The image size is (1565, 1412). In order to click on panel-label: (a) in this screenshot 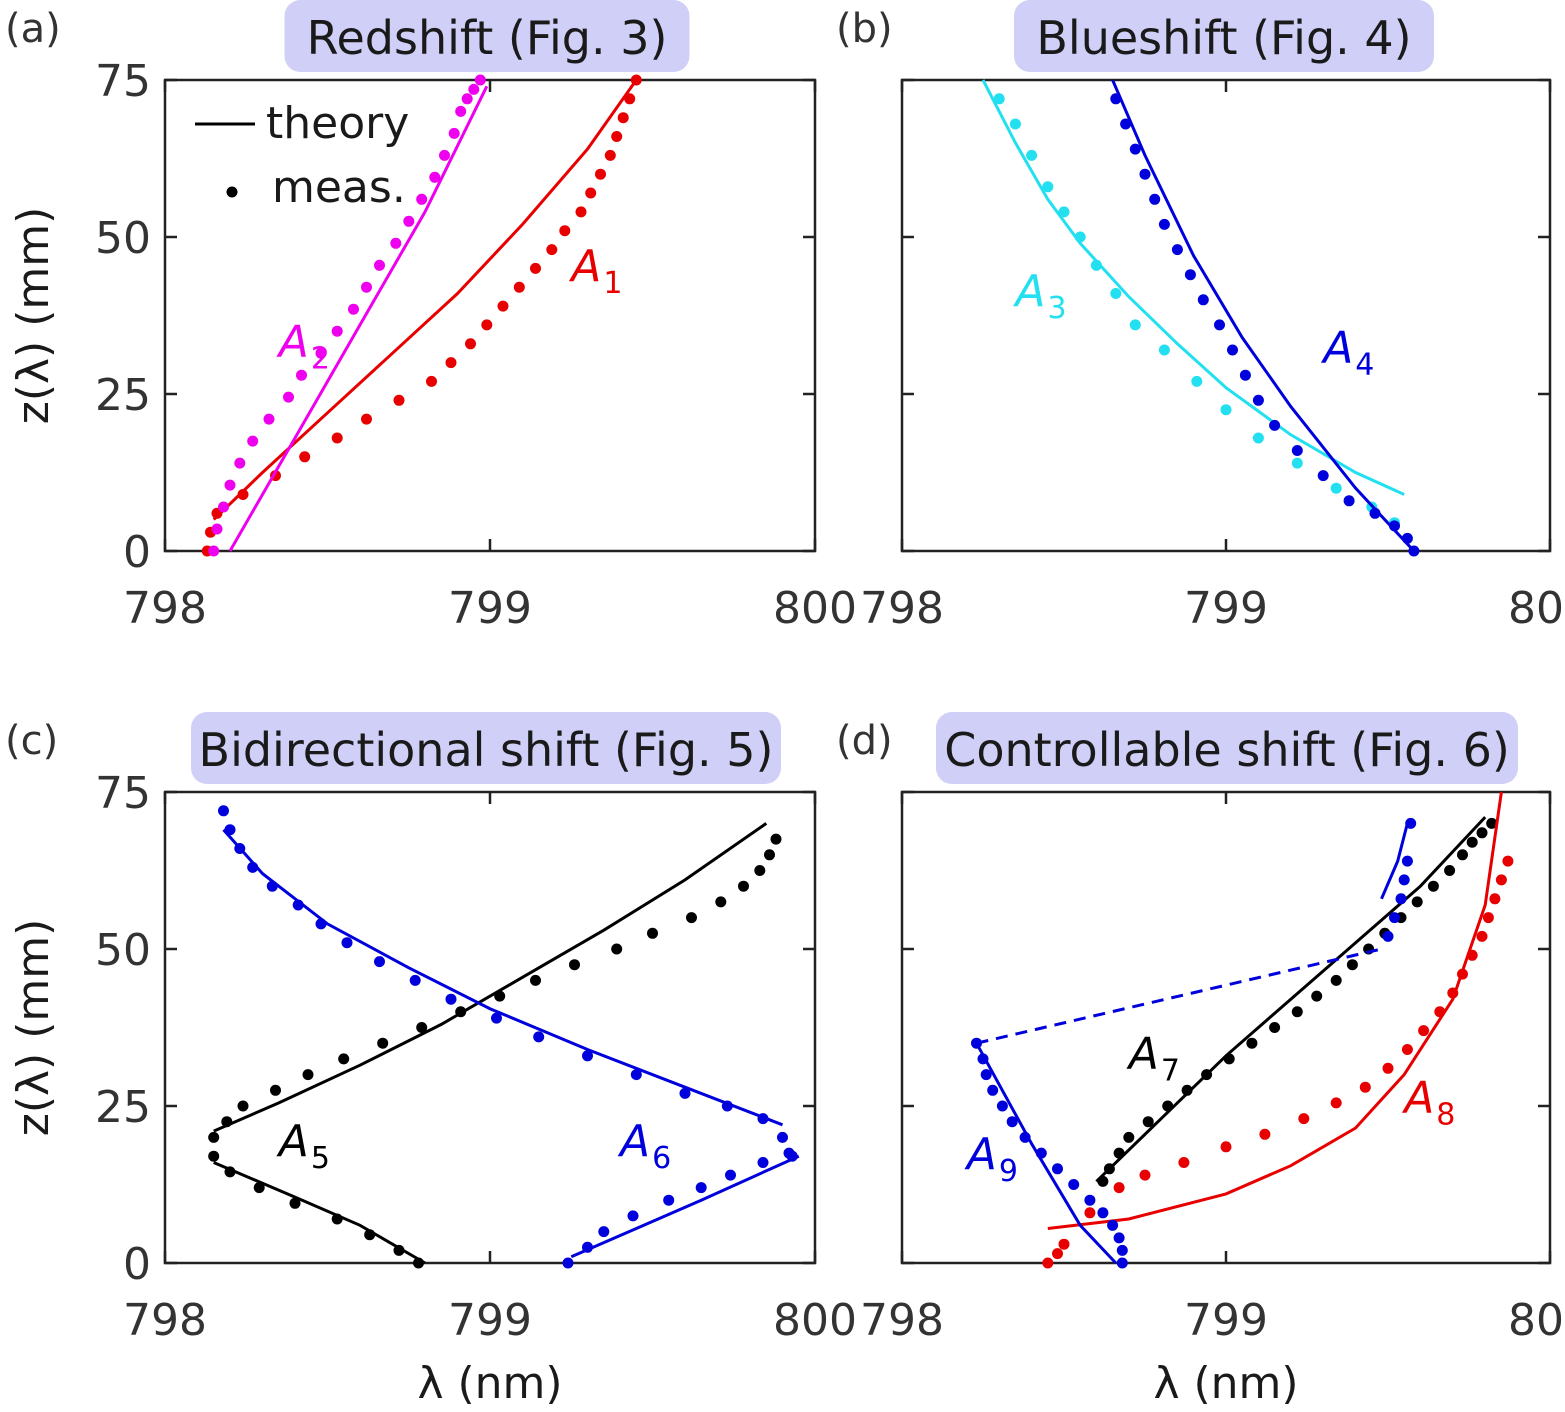, I will do `click(33, 29)`.